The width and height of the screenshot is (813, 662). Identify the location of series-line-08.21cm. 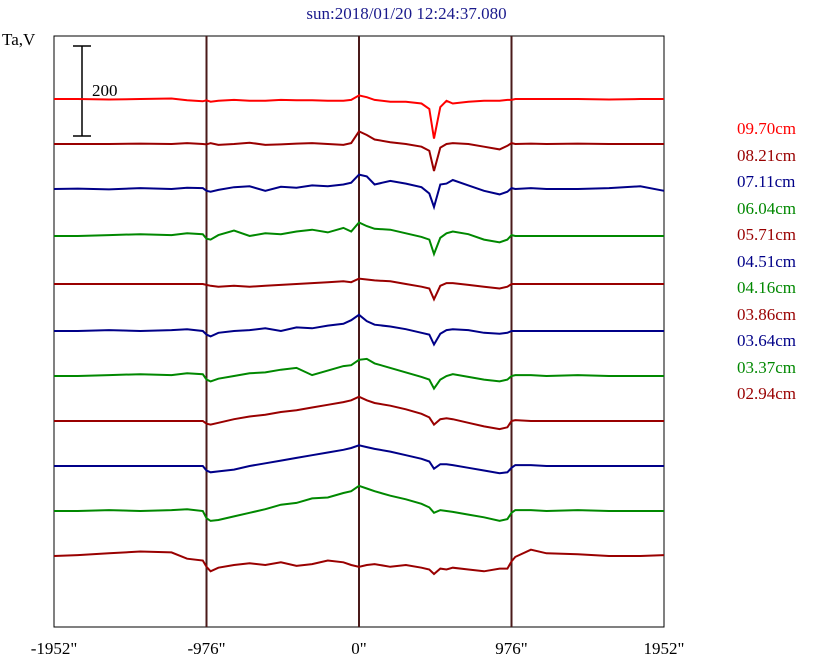
(359, 151).